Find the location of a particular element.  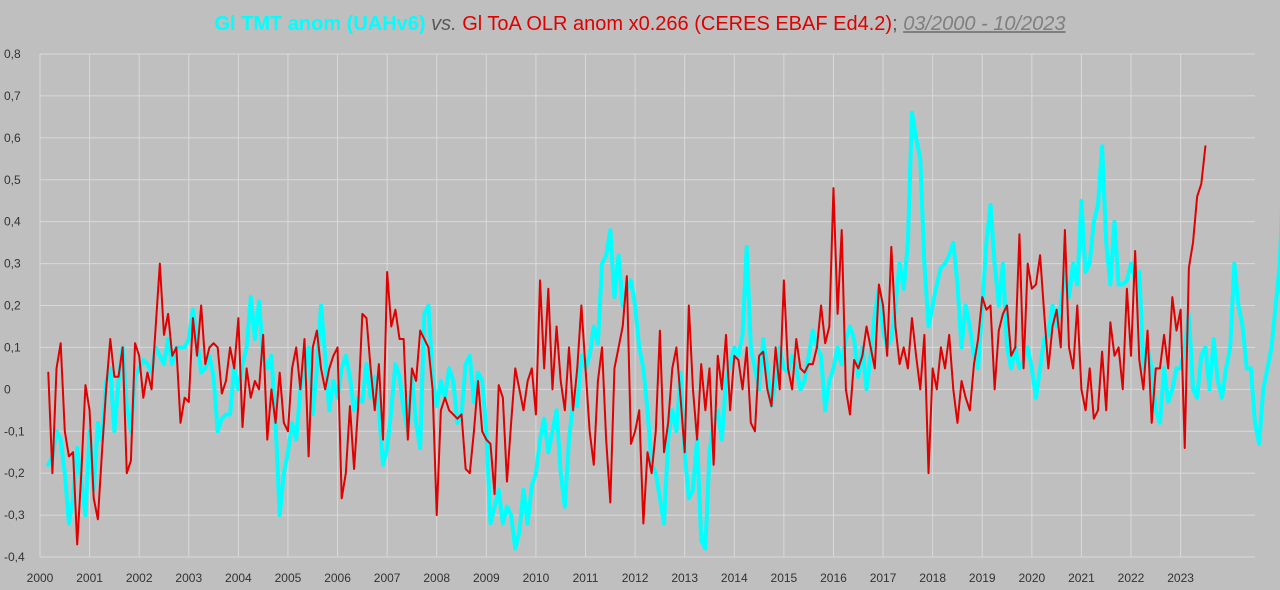

y-tick-label: -0,4 is located at coordinates (14, 557).